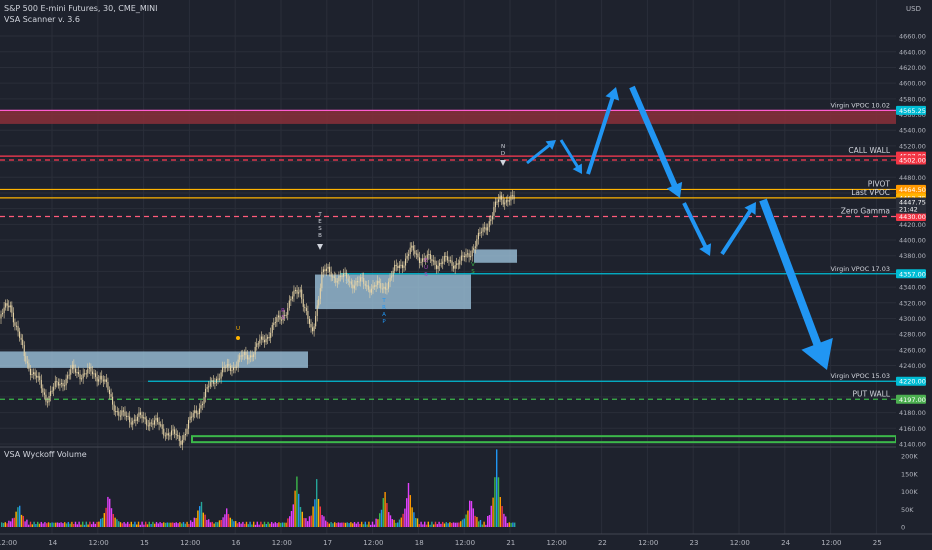  Describe the element at coordinates (912, 68) in the screenshot. I see `price-tick-label: 4620.00` at that location.